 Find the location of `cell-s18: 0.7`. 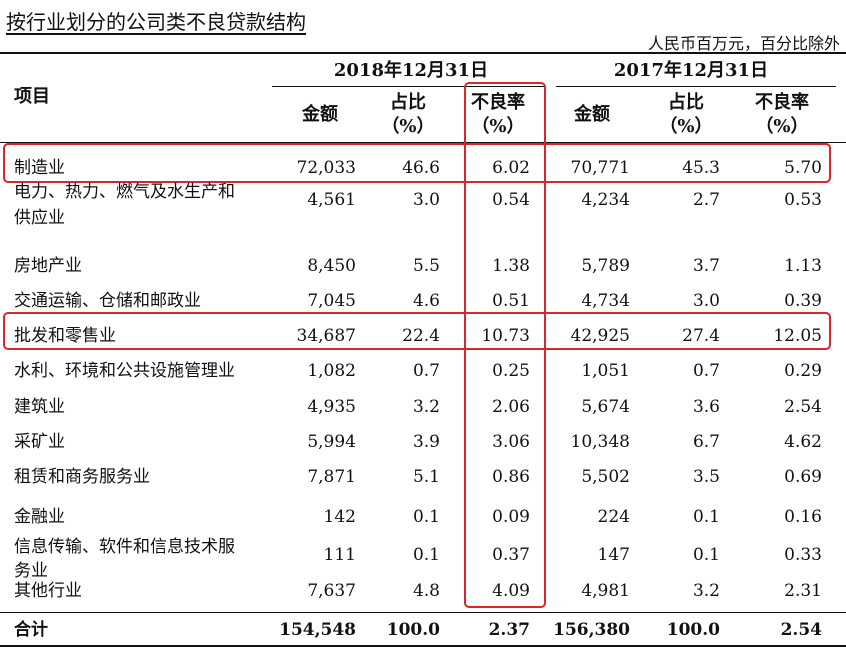

cell-s18: 0.7 is located at coordinates (426, 371).